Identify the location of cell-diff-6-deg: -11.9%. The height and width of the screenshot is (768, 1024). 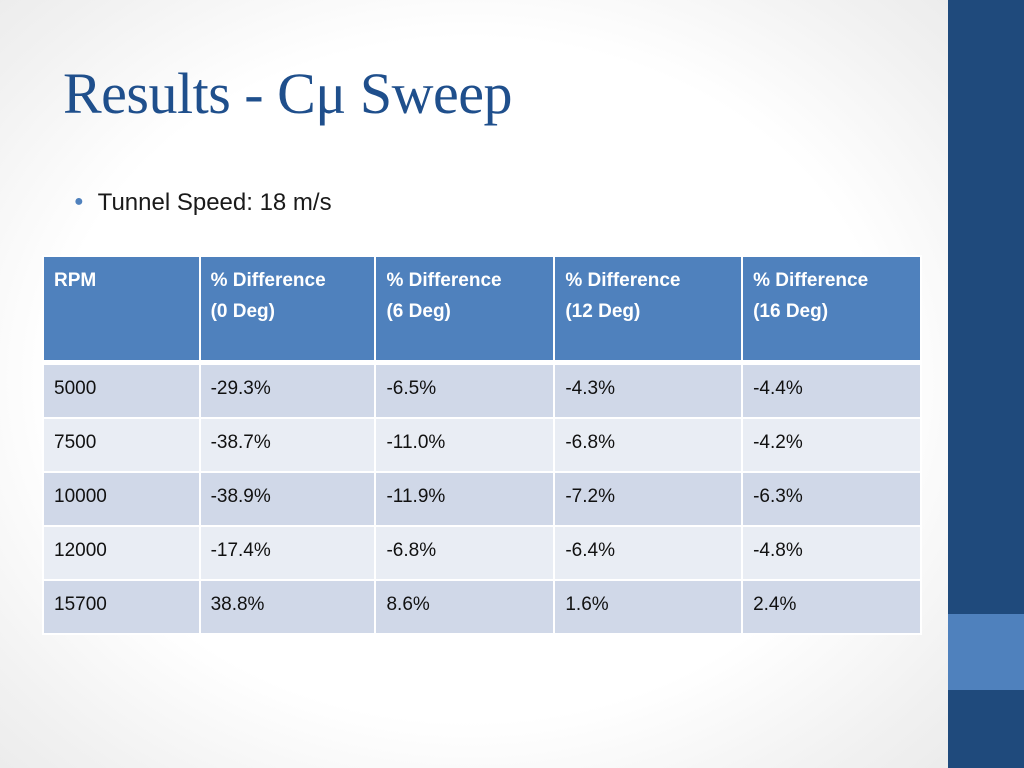
(465, 499).